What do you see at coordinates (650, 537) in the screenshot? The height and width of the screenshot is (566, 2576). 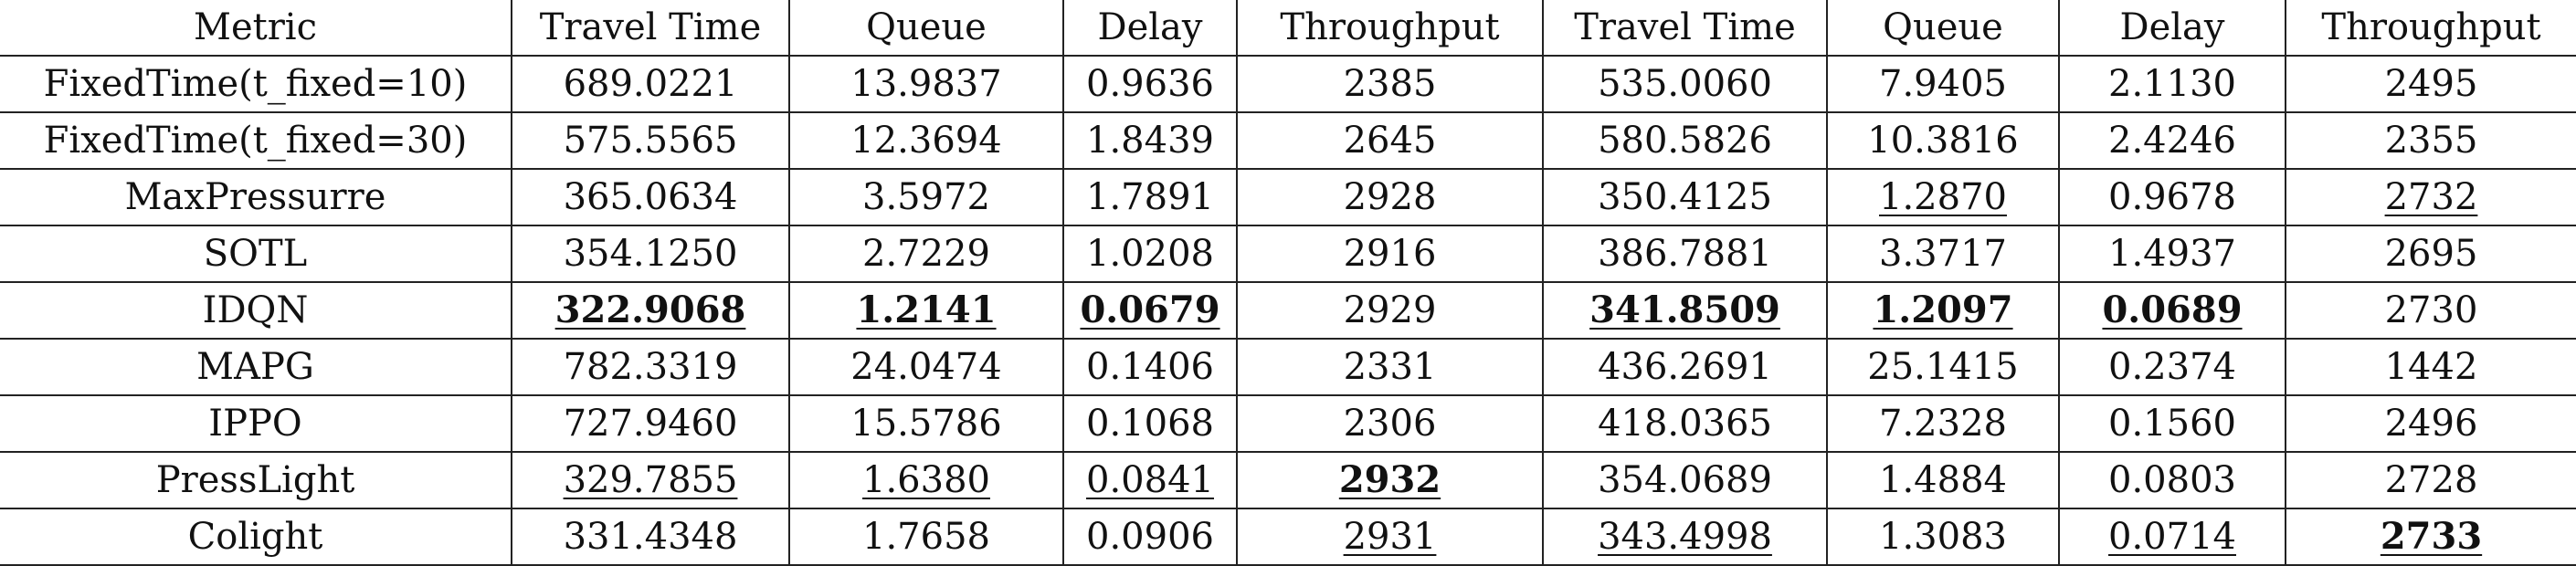 I see `table-cell: 331.4348` at bounding box center [650, 537].